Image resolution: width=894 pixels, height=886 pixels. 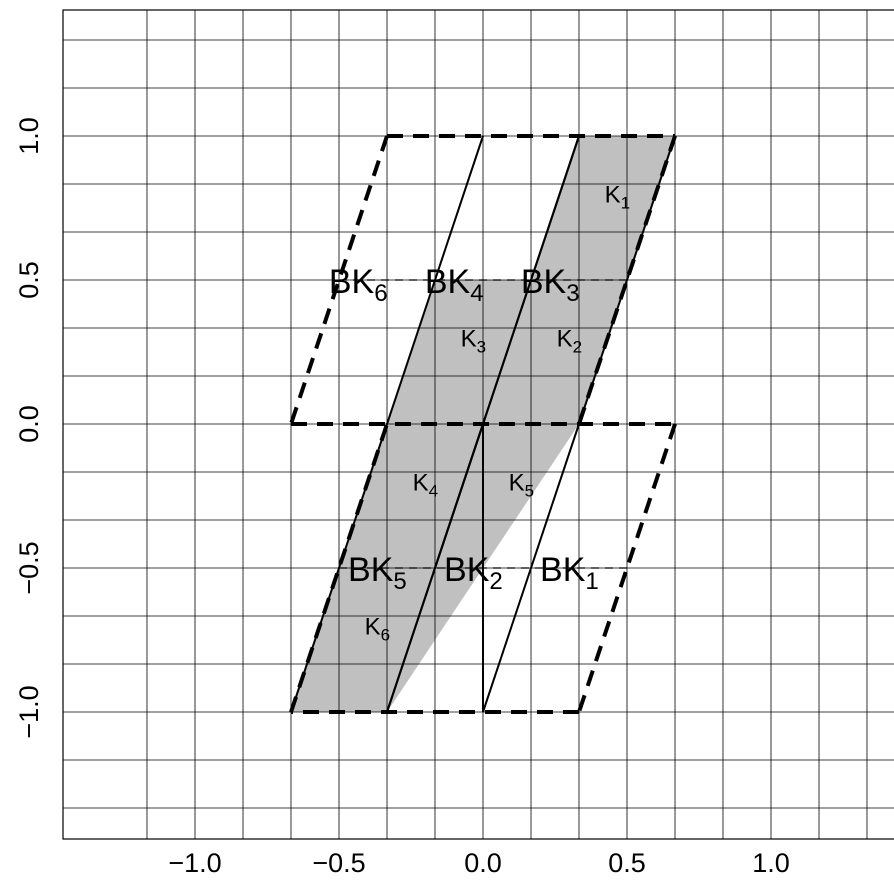 What do you see at coordinates (377, 573) in the screenshot?
I see `region-label-bk5: BK5` at bounding box center [377, 573].